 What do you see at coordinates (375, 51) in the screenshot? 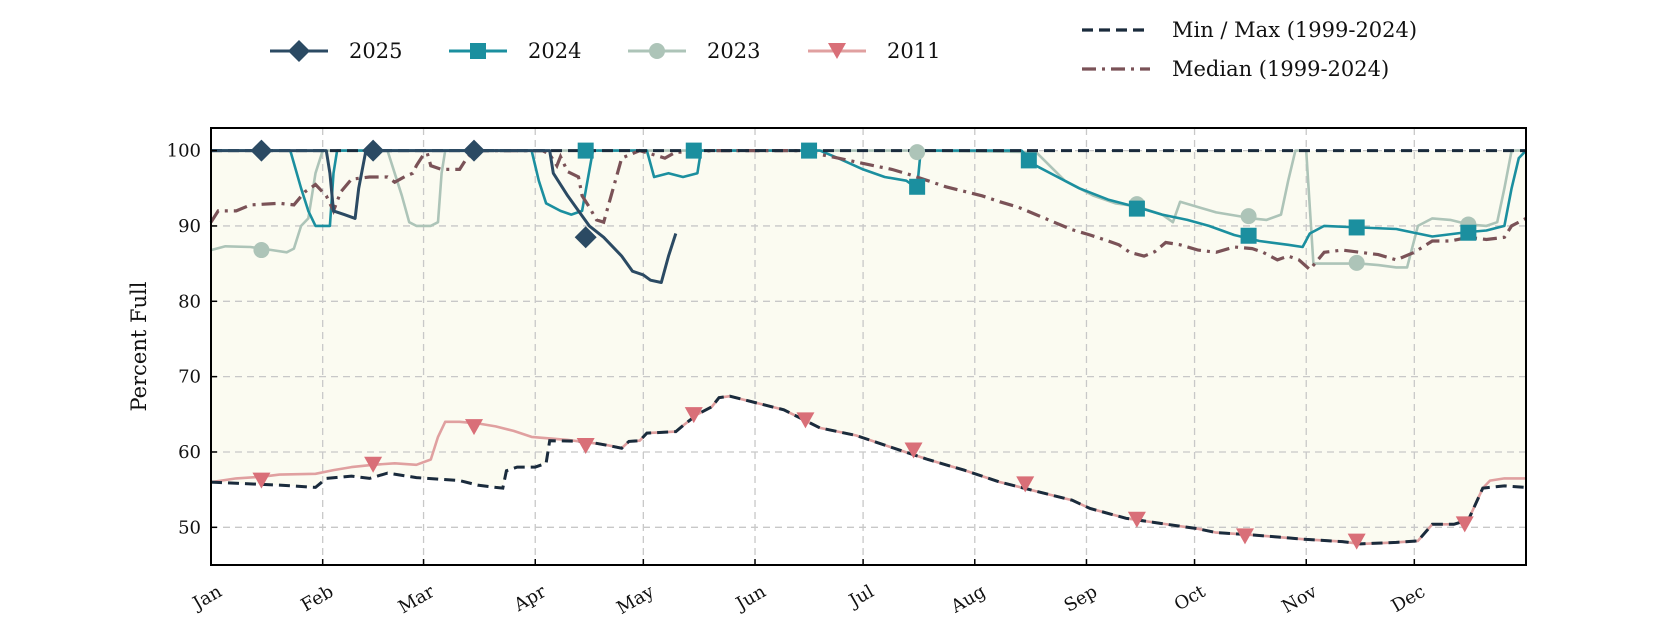
I see `legend-label-2025: 2025` at bounding box center [375, 51].